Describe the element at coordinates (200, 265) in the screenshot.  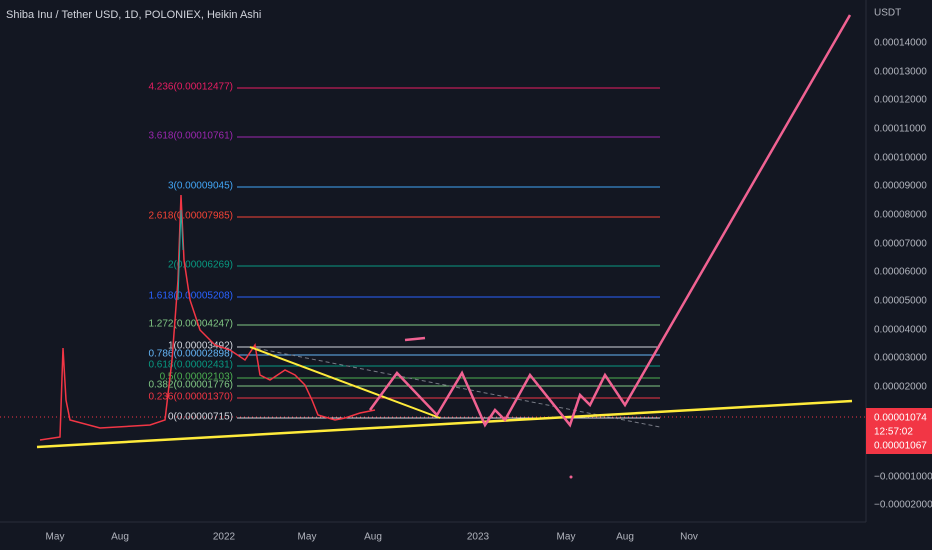
I see `fib-level-label: 2(0.00006269)` at that location.